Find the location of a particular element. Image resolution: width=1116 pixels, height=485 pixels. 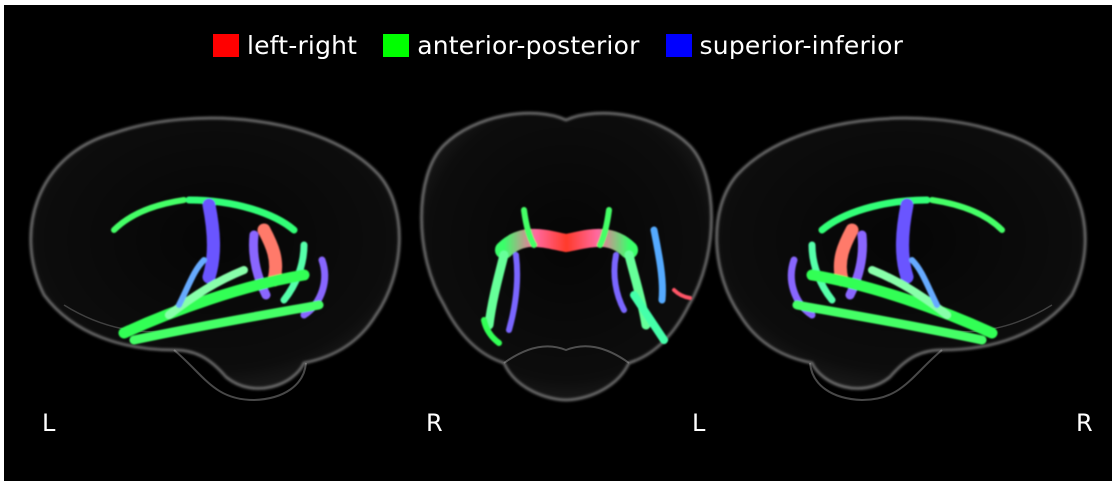

legend-swatch-green is located at coordinates (396, 45).